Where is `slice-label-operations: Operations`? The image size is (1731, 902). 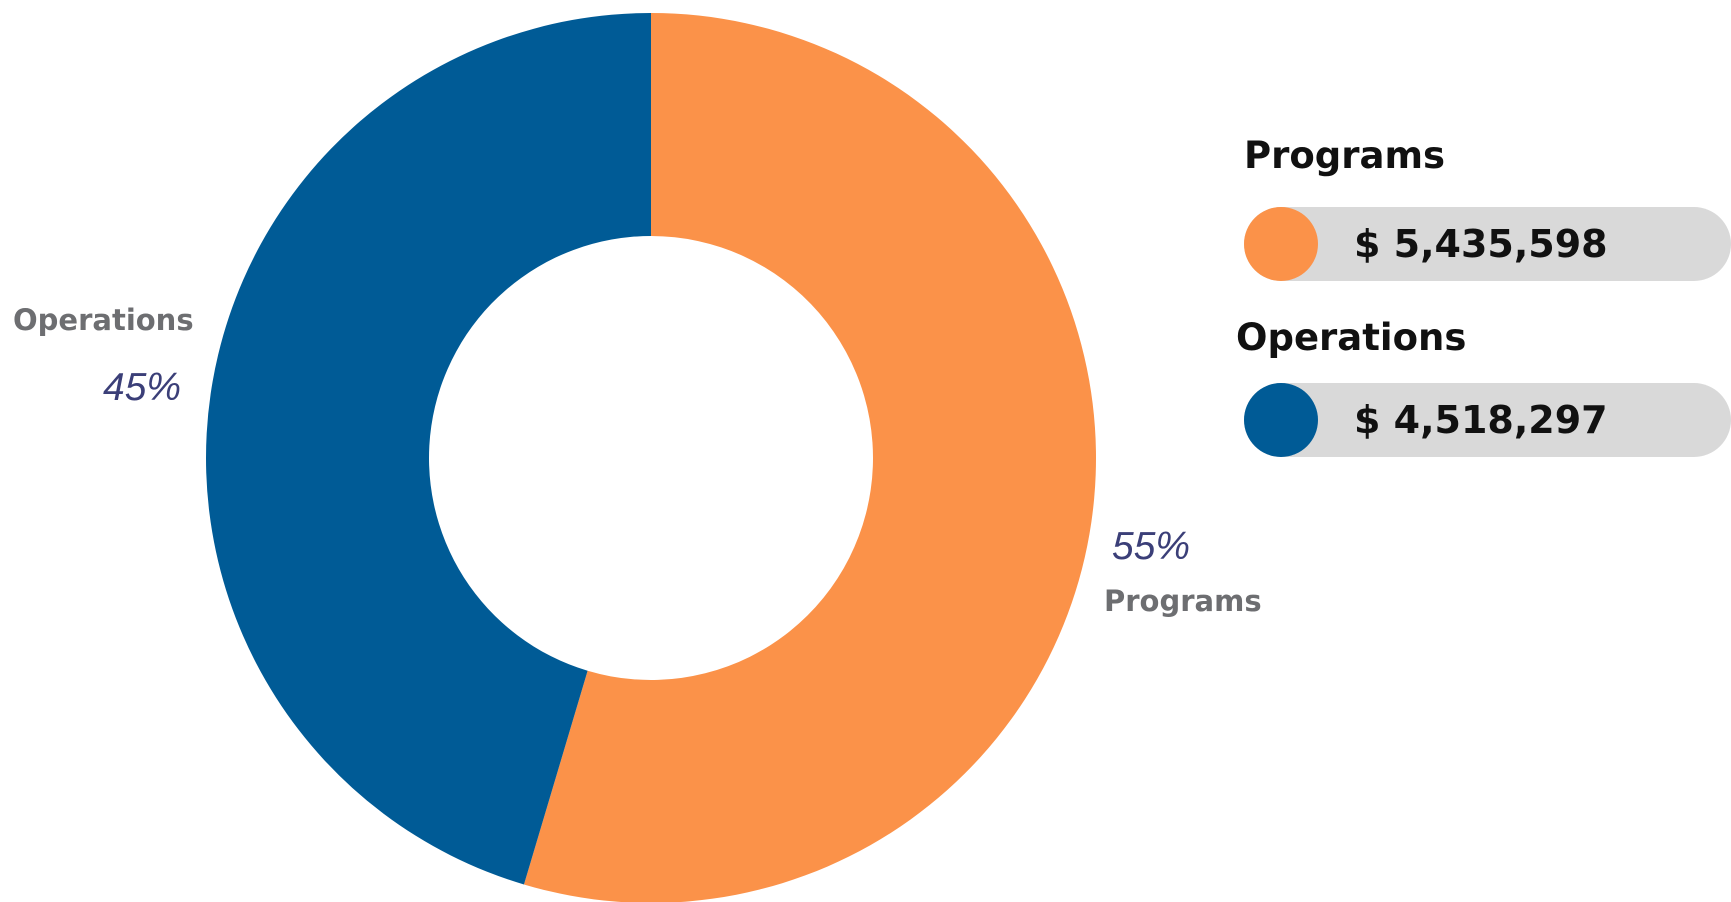
slice-label-operations: Operations is located at coordinates (103, 320).